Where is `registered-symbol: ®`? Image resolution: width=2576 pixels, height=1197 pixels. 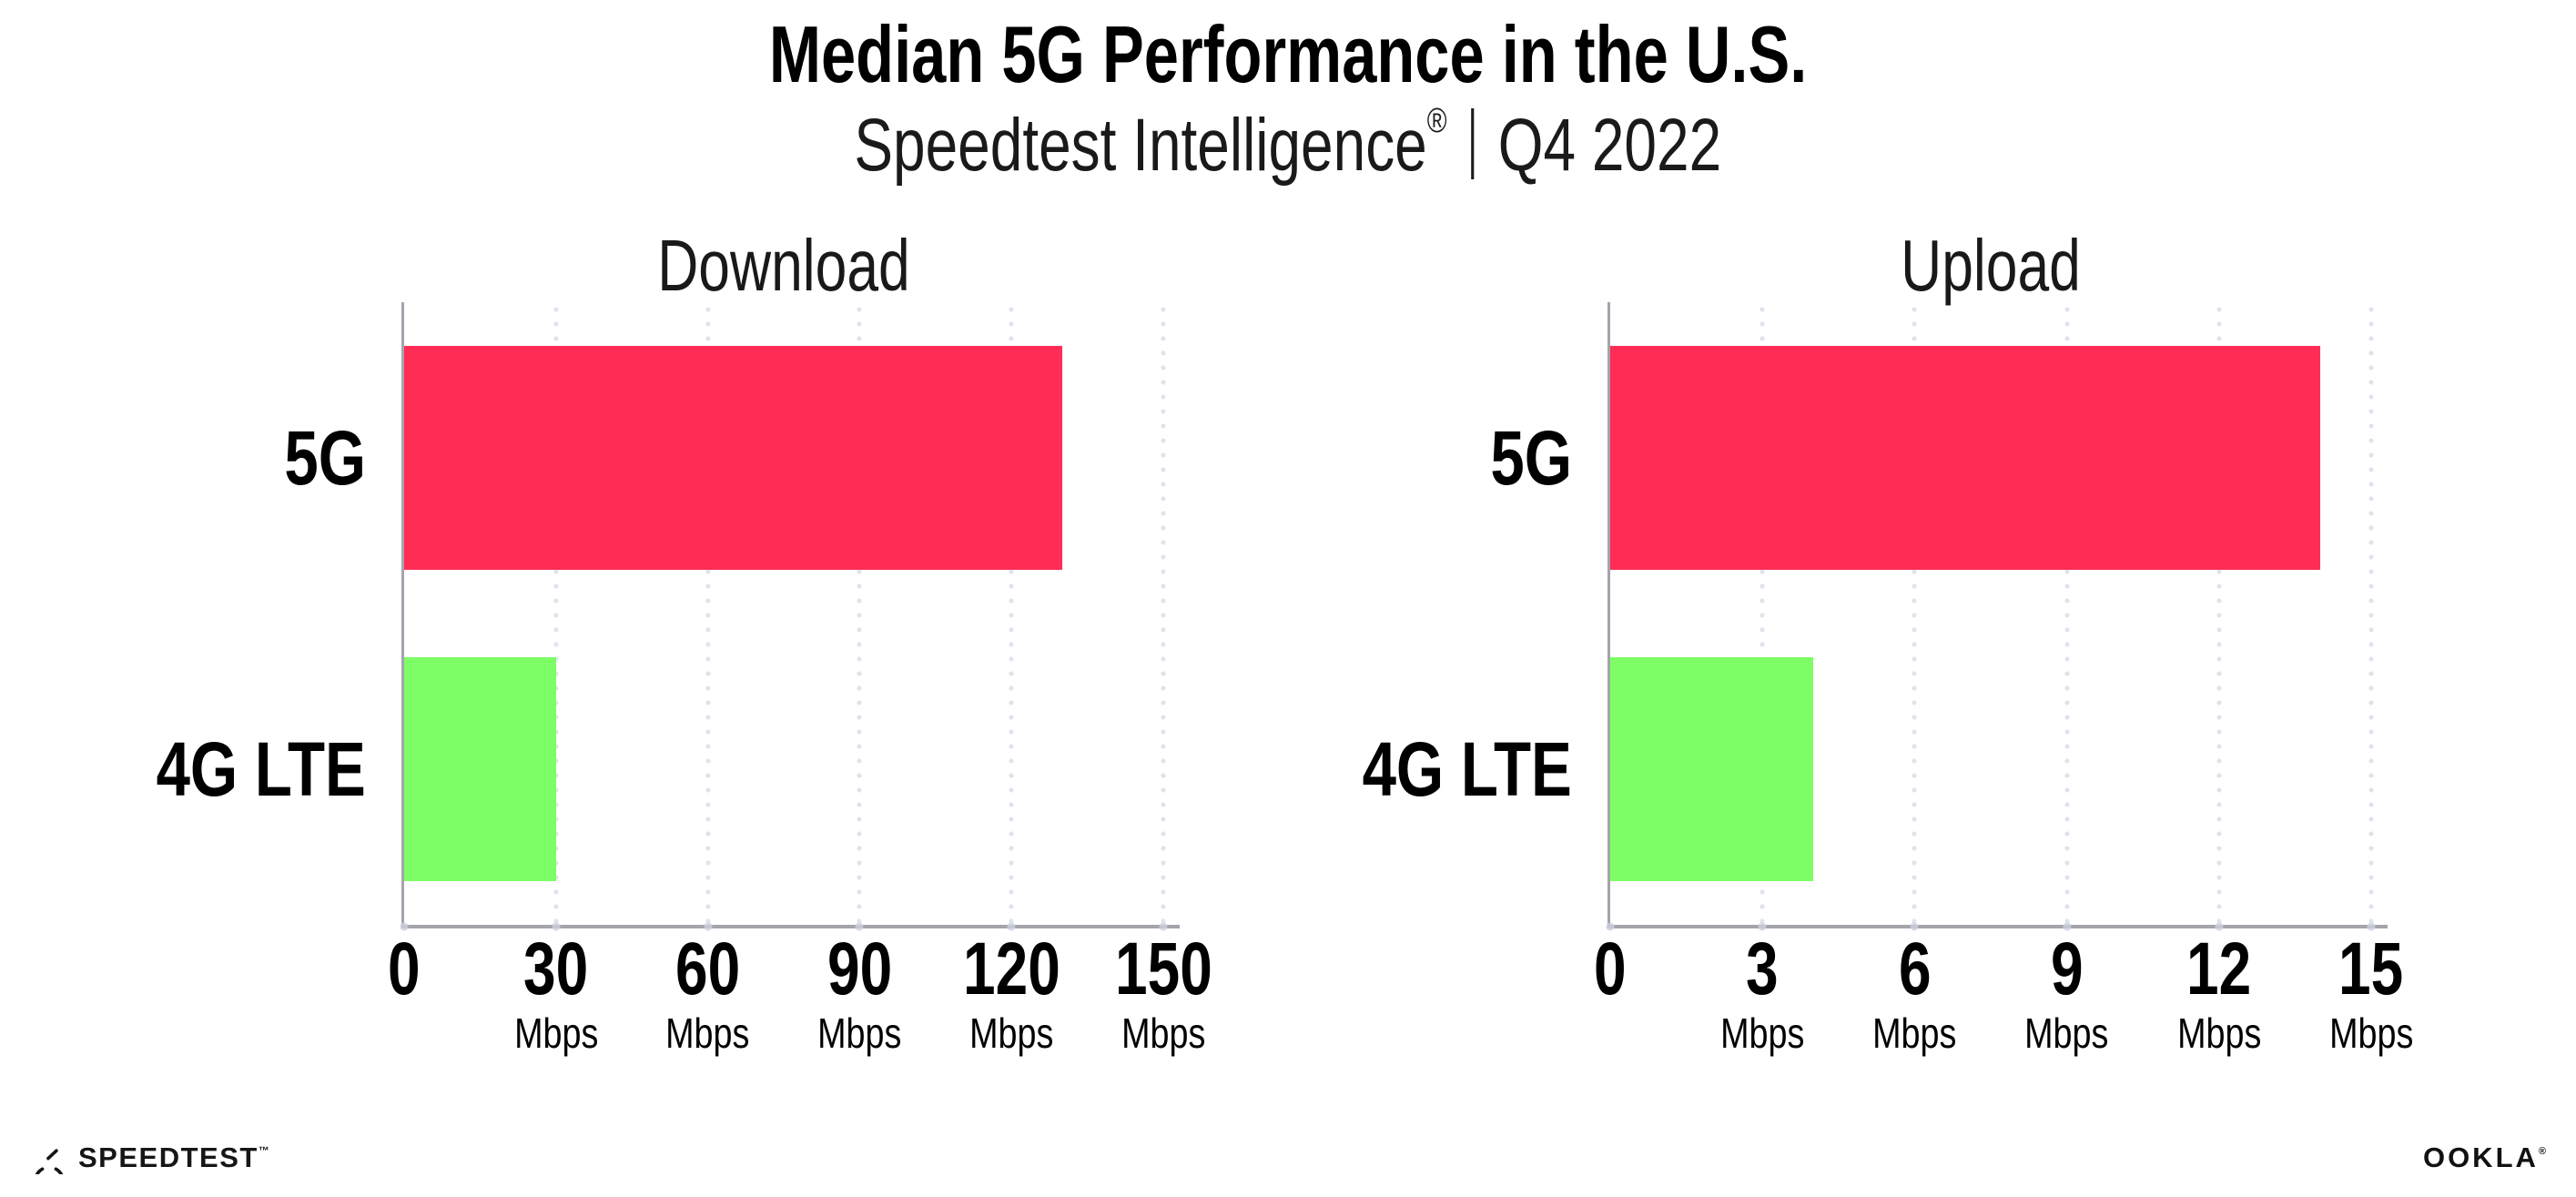
registered-symbol: ® is located at coordinates (1437, 121).